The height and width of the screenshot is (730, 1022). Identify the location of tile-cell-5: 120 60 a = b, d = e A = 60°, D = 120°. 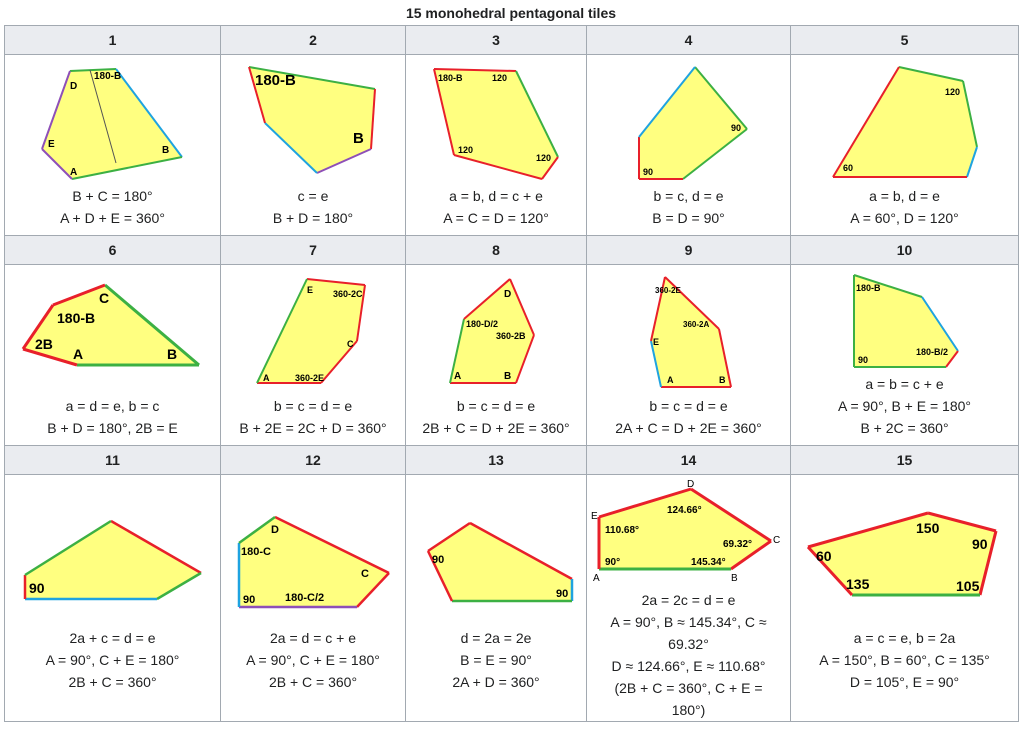
(904, 145).